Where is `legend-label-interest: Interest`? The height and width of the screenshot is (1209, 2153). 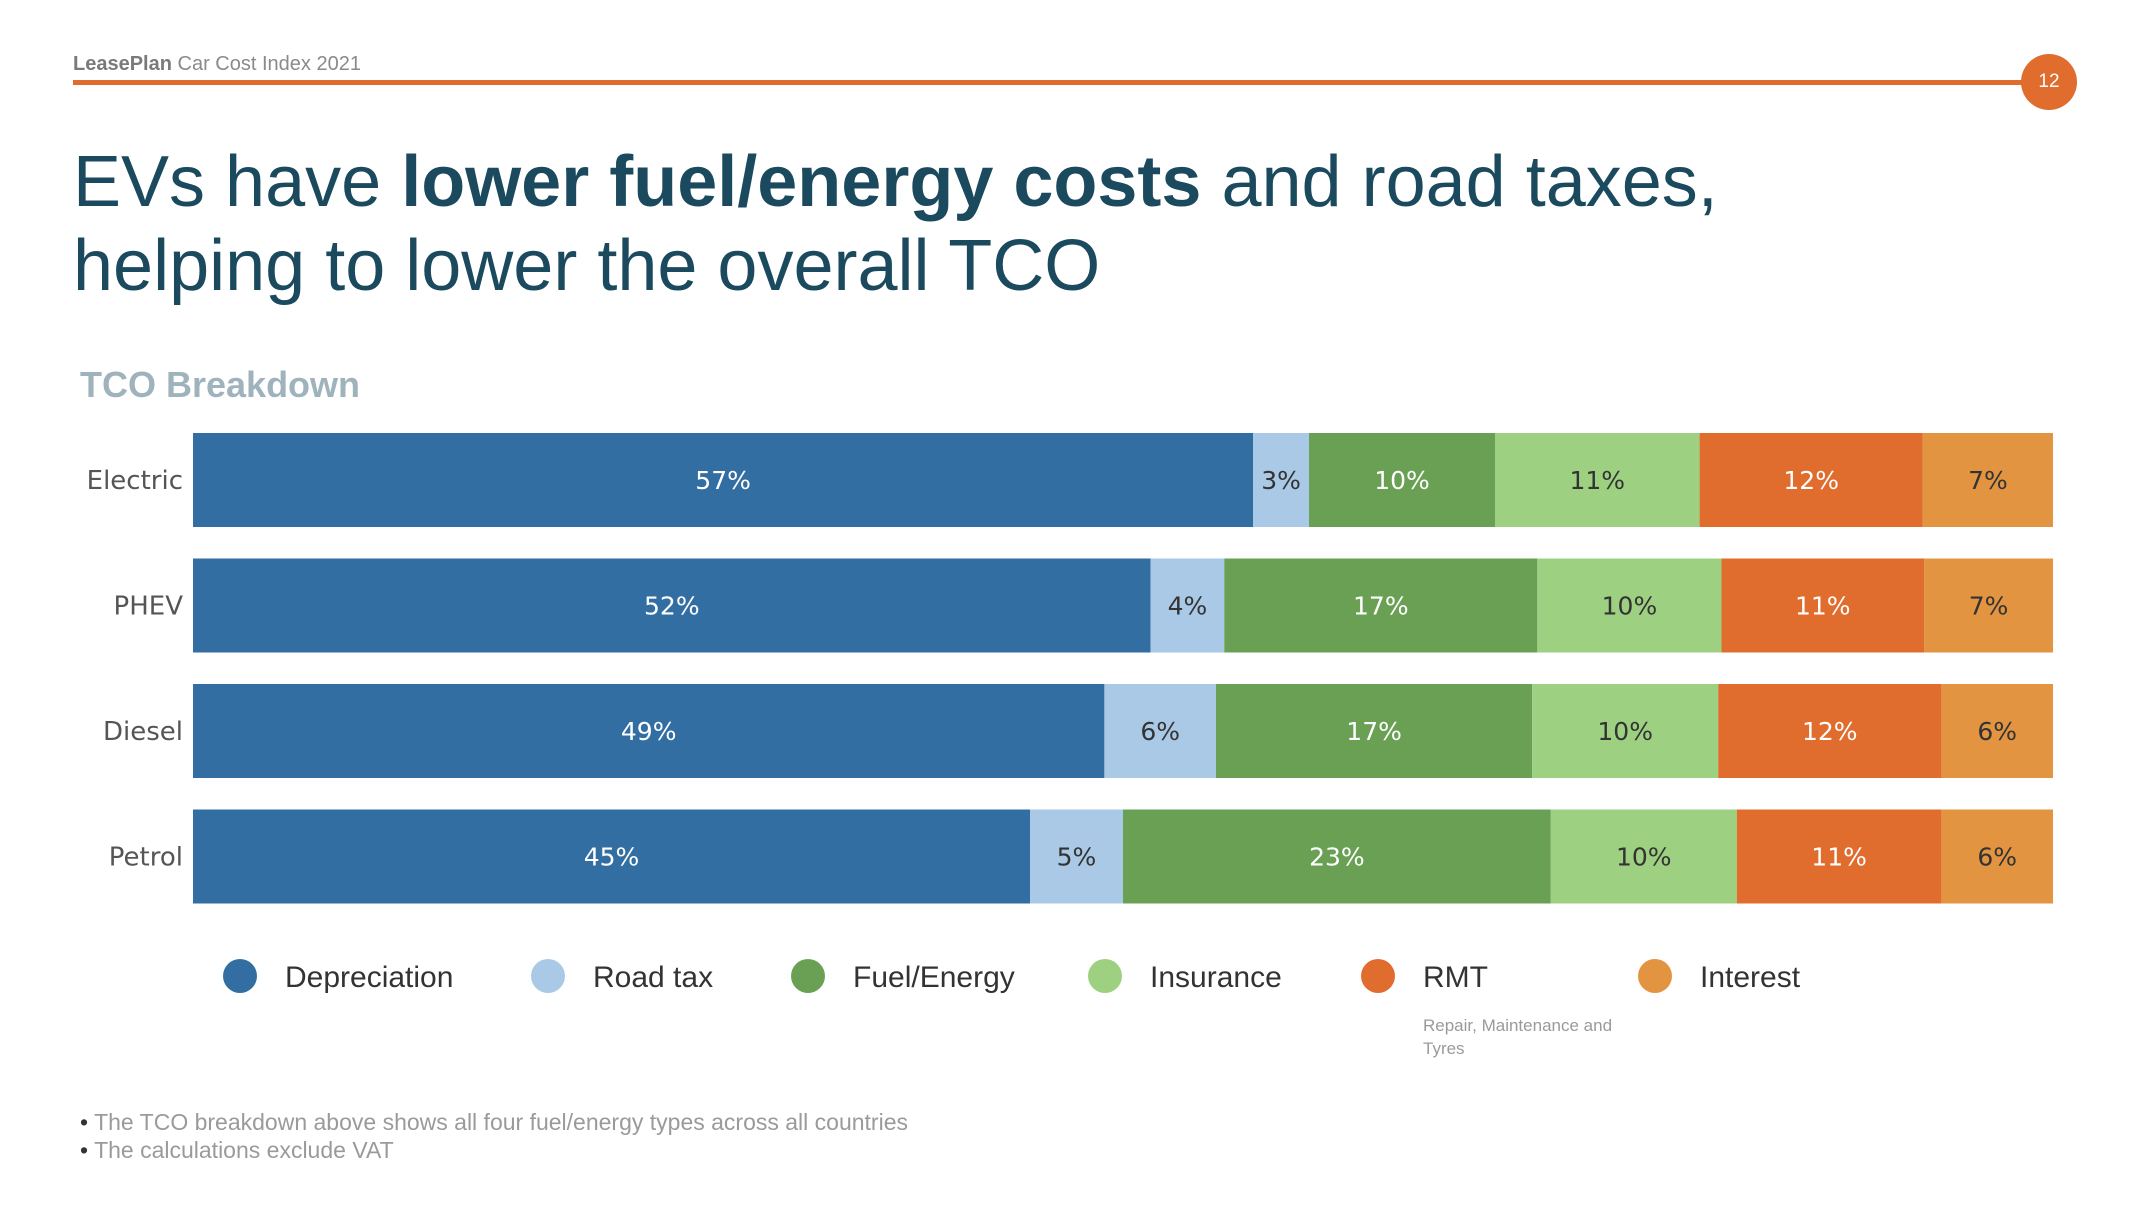 legend-label-interest: Interest is located at coordinates (1750, 977).